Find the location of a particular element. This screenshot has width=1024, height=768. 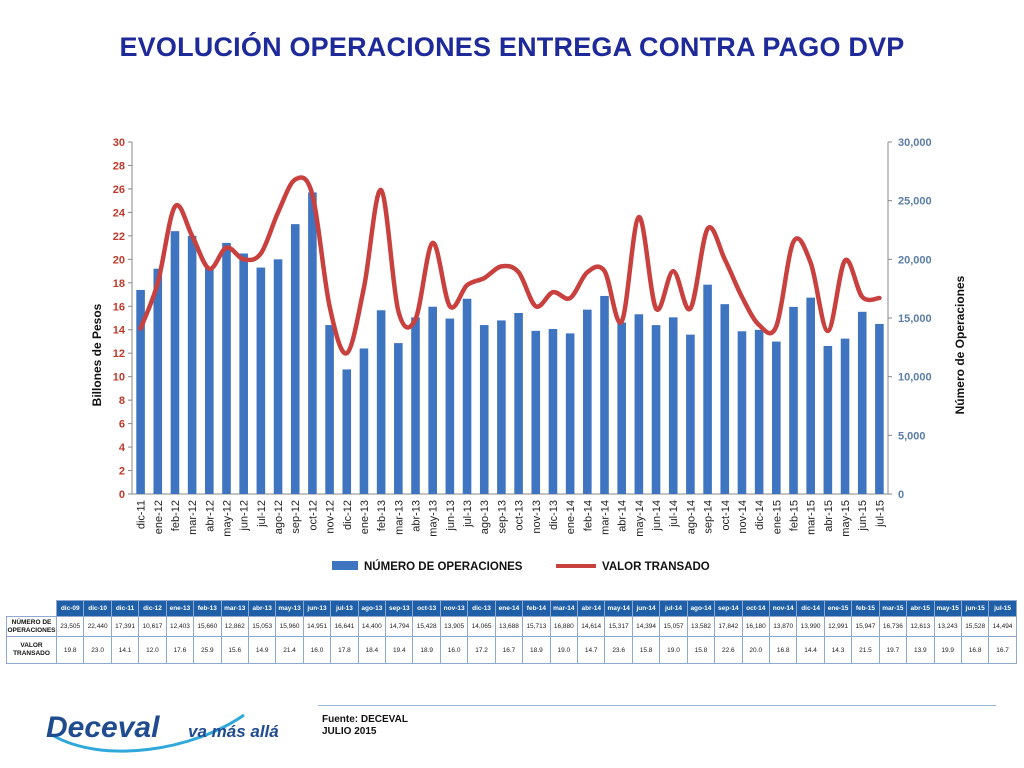

table-header-cell: jun-15 is located at coordinates (975, 608).